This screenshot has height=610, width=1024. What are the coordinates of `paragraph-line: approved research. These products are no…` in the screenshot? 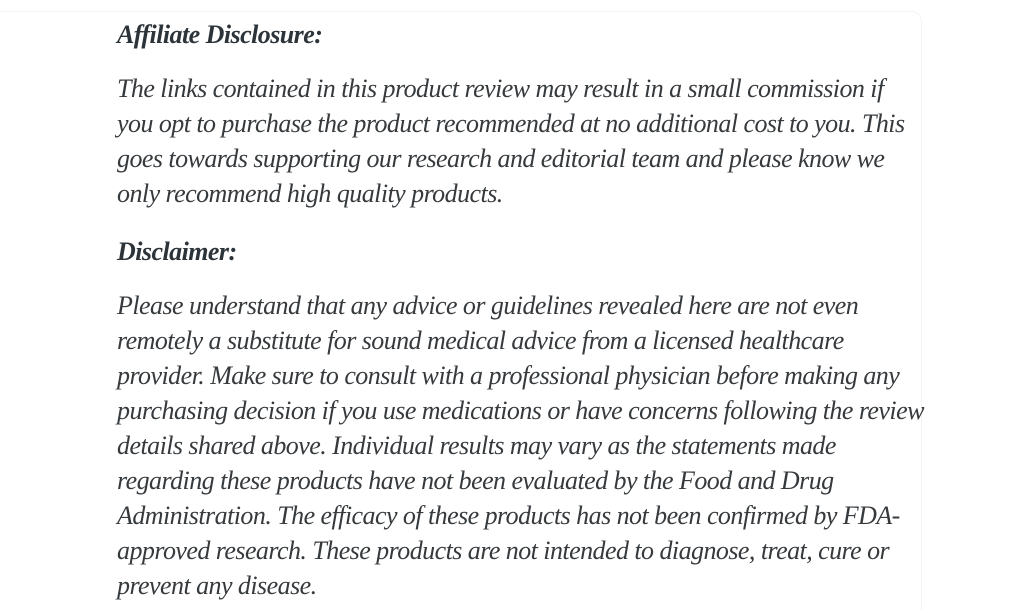 It's located at (503, 550).